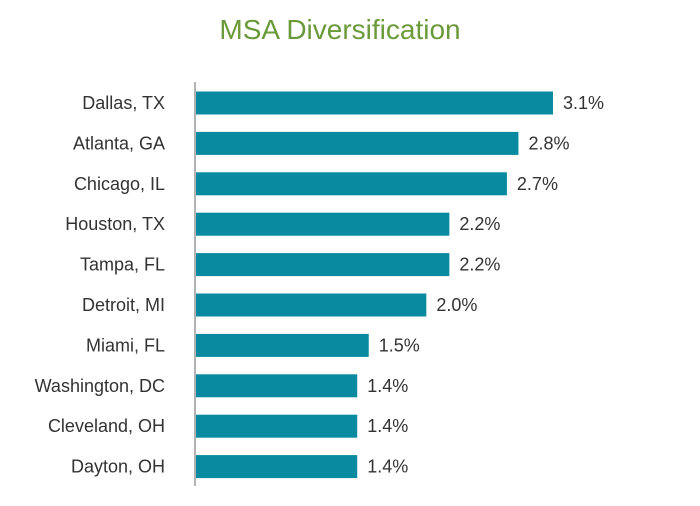 The width and height of the screenshot is (700, 506). I want to click on category-label: Cleveland, OH, so click(106, 426).